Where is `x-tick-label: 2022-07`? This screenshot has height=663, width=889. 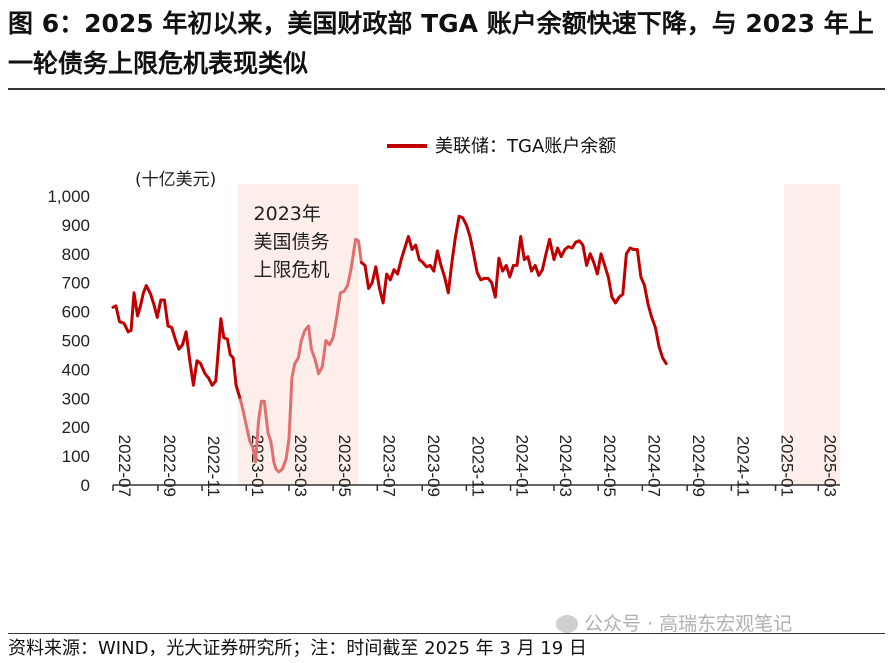
x-tick-label: 2022-07 is located at coordinates (124, 466).